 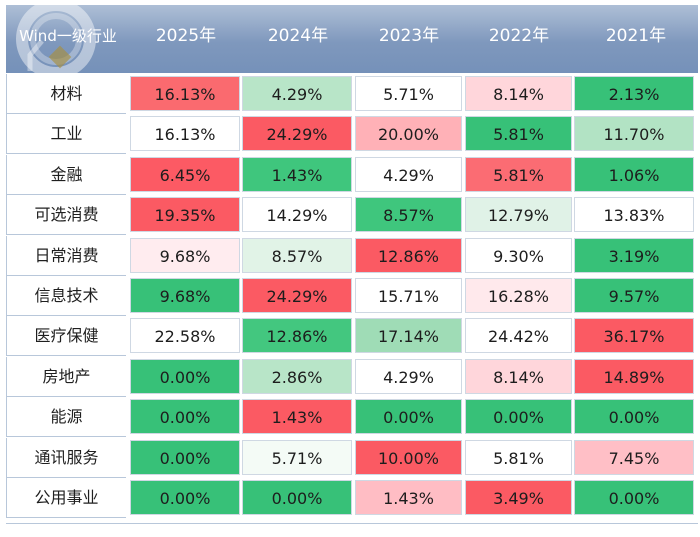 I want to click on header-year-2022: 2022年, so click(x=519, y=36).